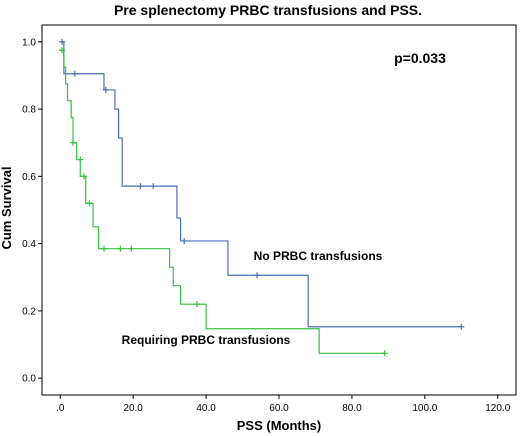  I want to click on y-tick-label: 0.8, so click(29, 110).